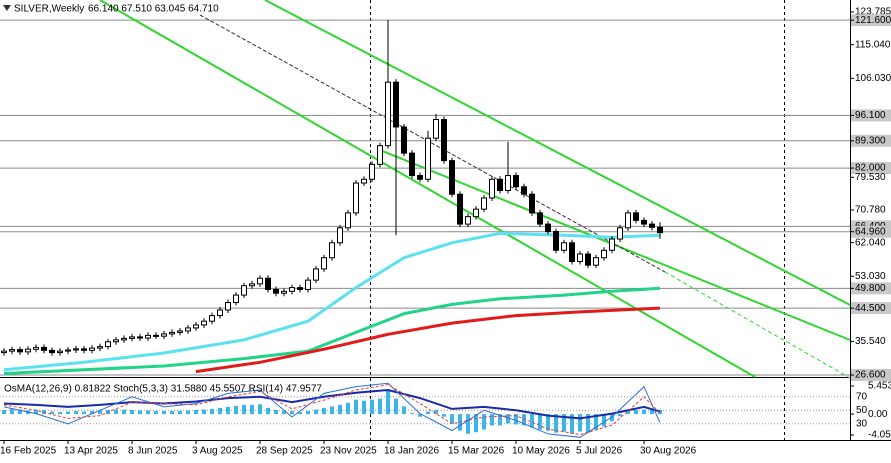 The image size is (891, 463). I want to click on y-tick-label: 49.800, so click(870, 288).